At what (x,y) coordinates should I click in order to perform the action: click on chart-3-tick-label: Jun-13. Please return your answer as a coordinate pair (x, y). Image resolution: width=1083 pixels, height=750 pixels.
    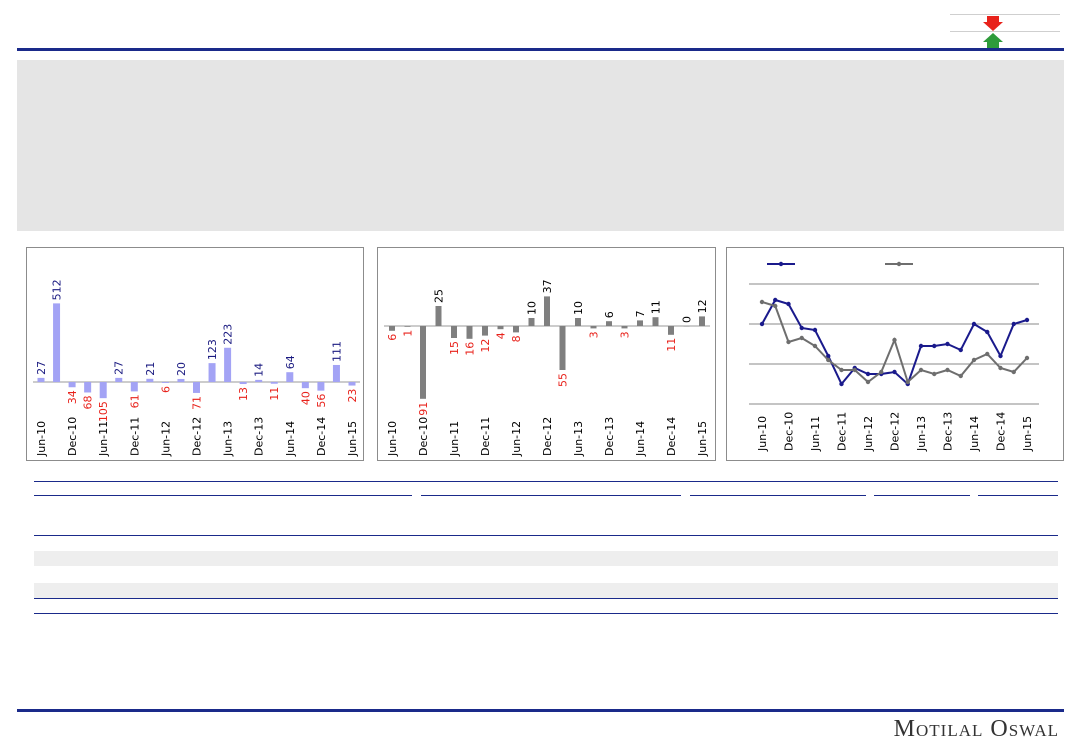
    Looking at the image, I should click on (921, 434).